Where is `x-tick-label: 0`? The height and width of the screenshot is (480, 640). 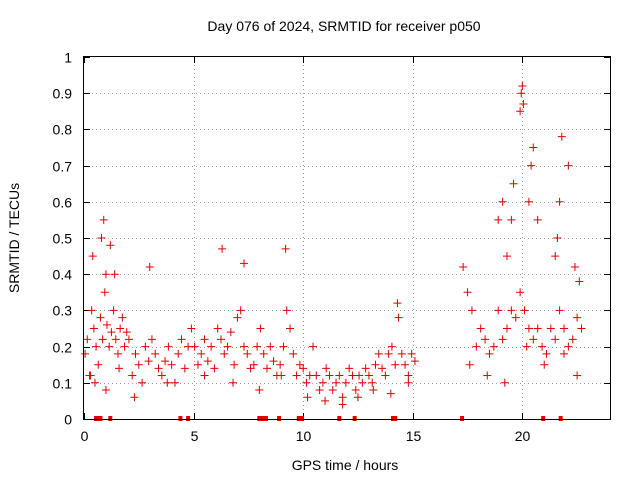 x-tick-label: 0 is located at coordinates (85, 436).